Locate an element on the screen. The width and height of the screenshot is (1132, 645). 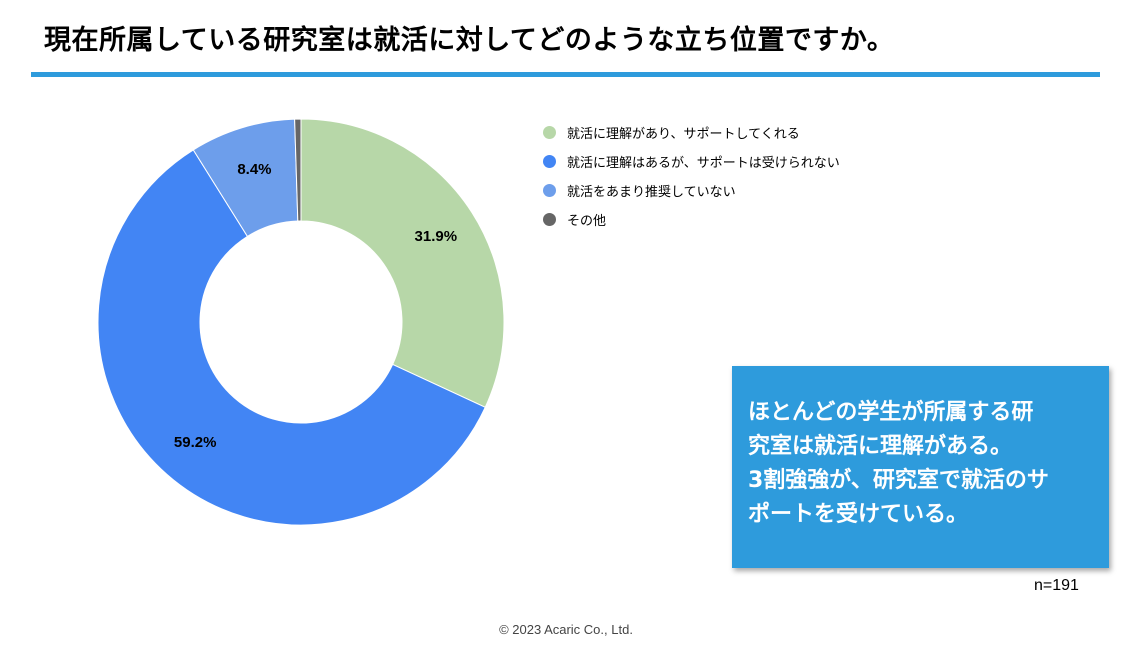
slice-other is located at coordinates (298, 170).